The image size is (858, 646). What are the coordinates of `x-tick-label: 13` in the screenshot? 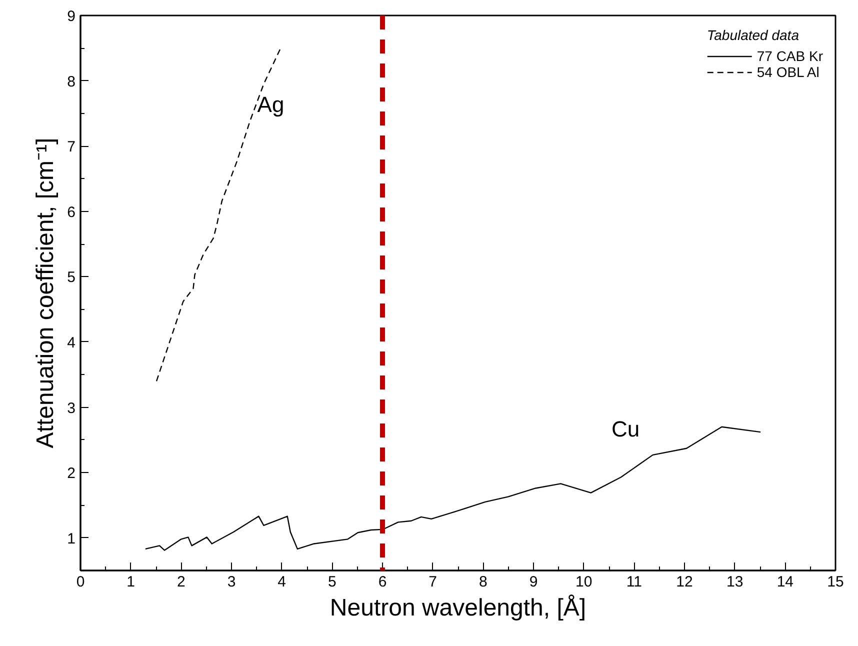 It's located at (735, 582).